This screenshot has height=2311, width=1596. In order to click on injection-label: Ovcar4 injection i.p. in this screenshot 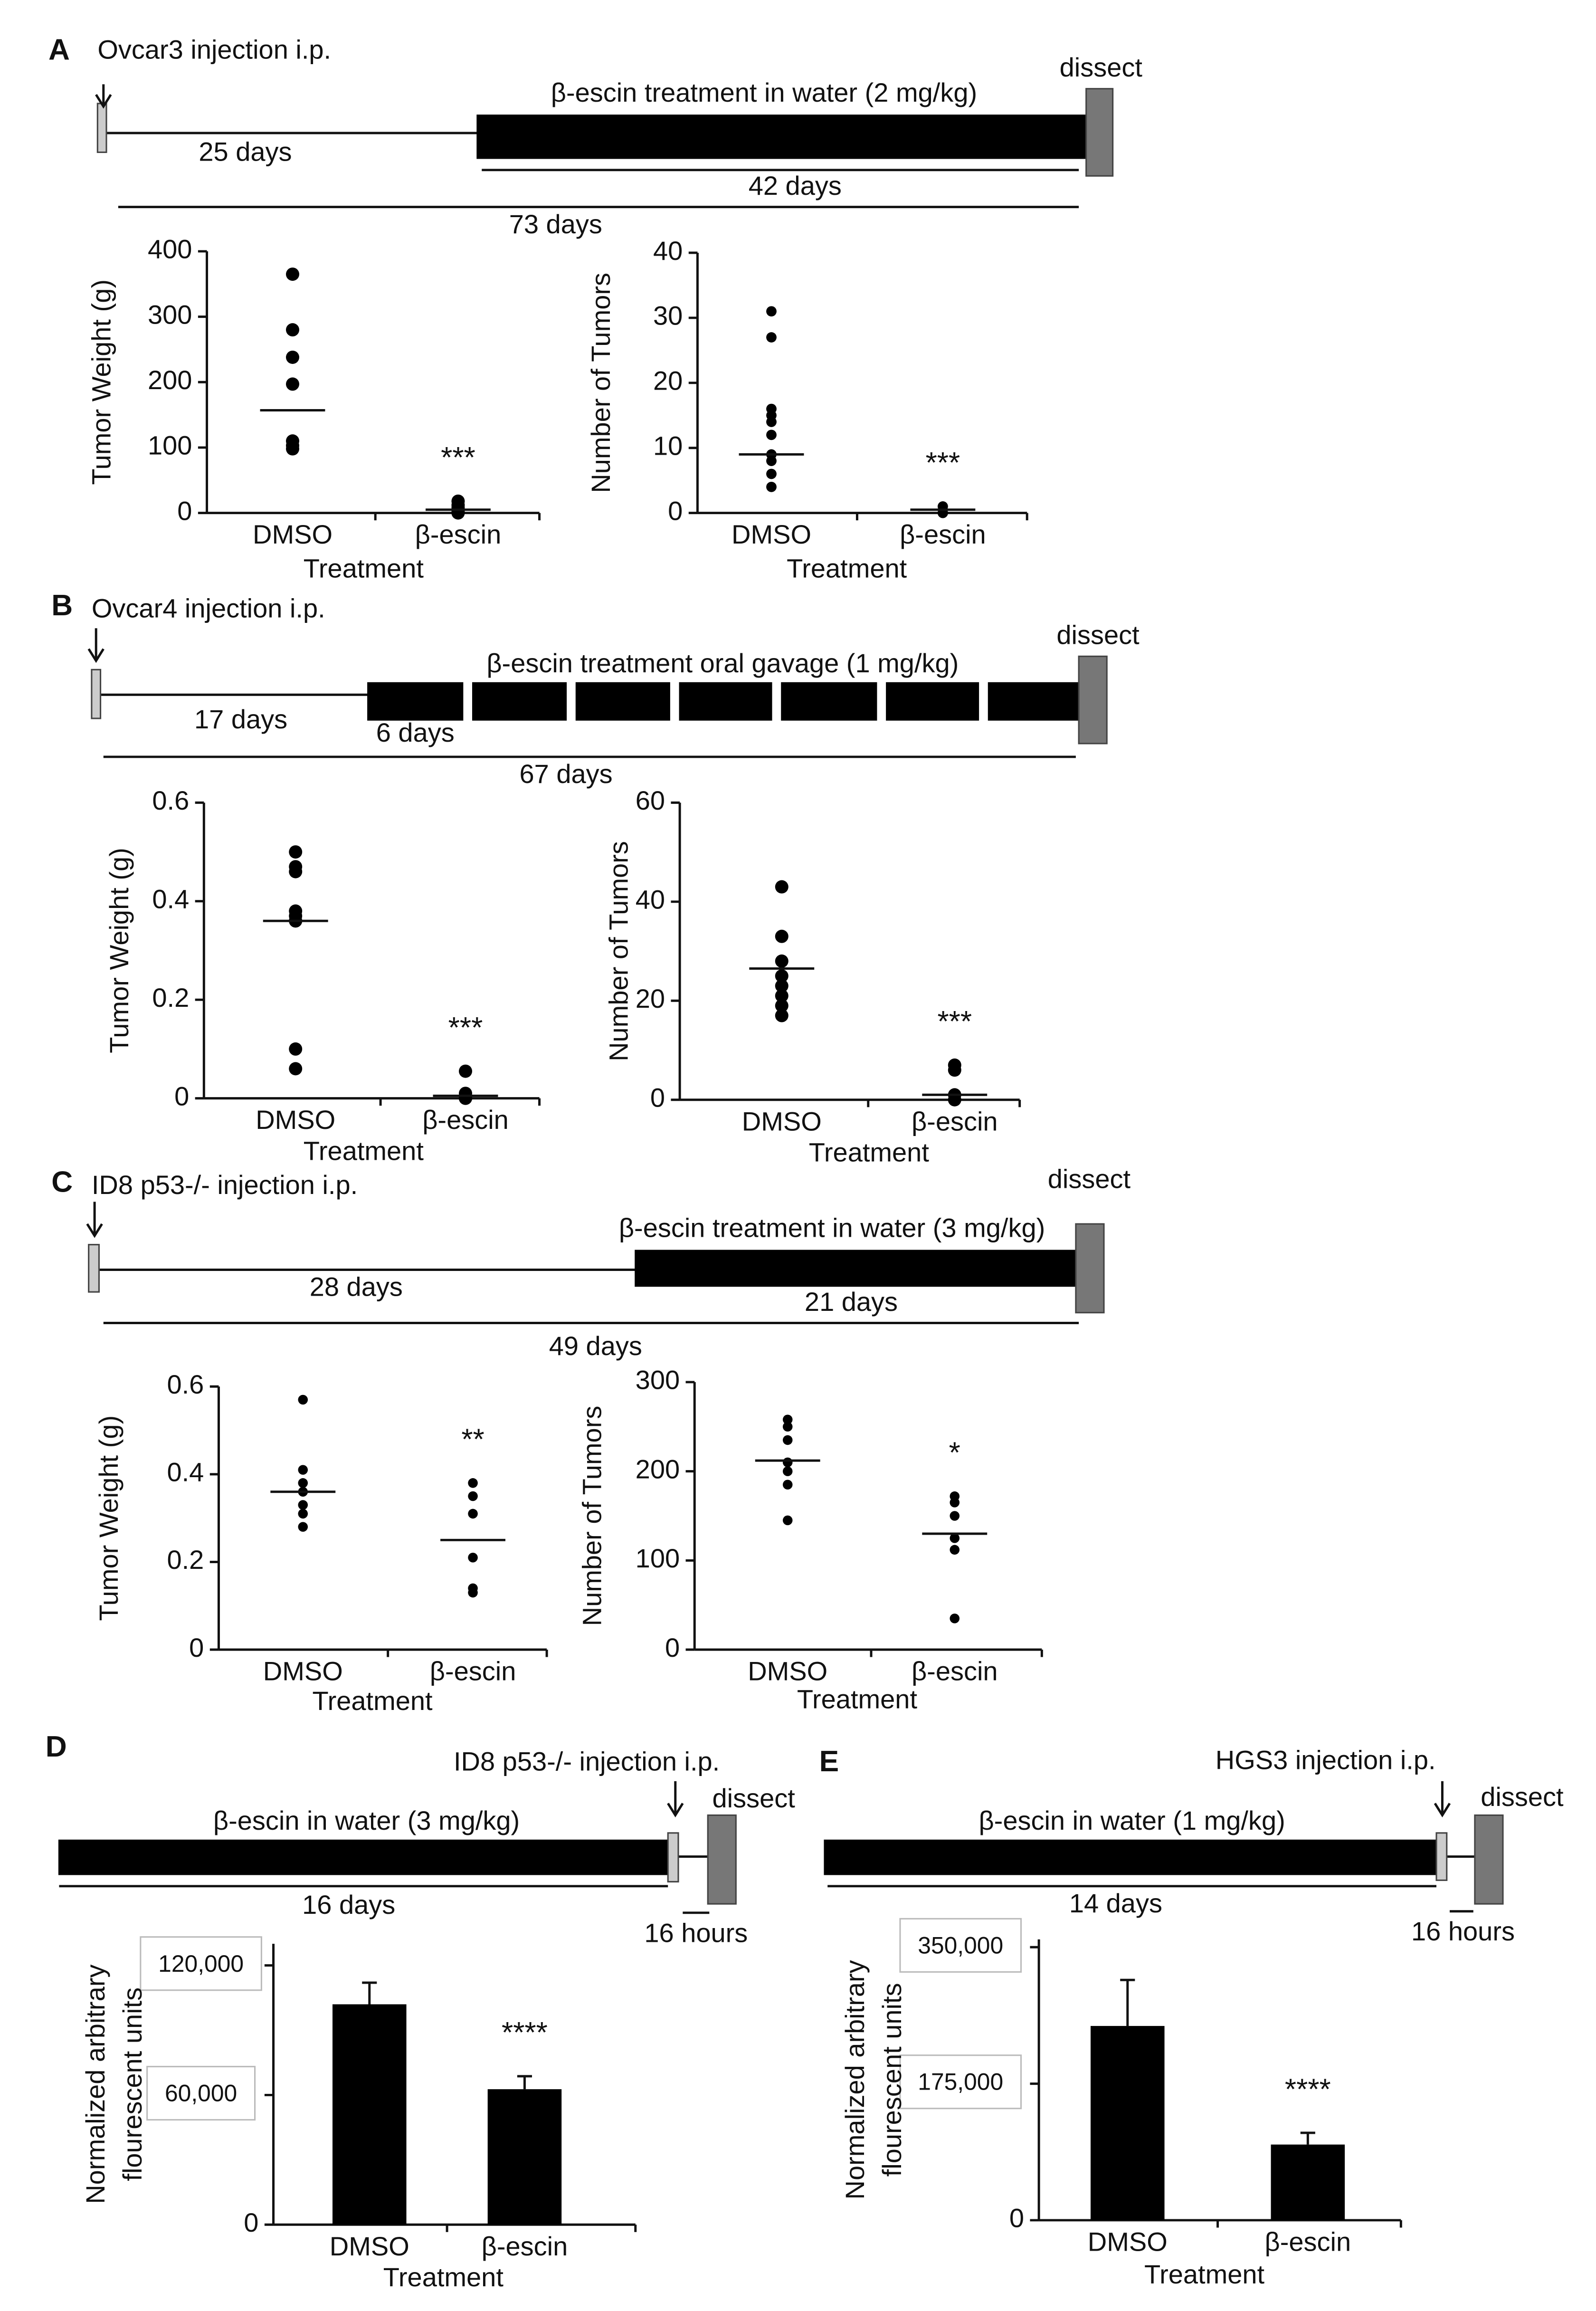, I will do `click(208, 608)`.